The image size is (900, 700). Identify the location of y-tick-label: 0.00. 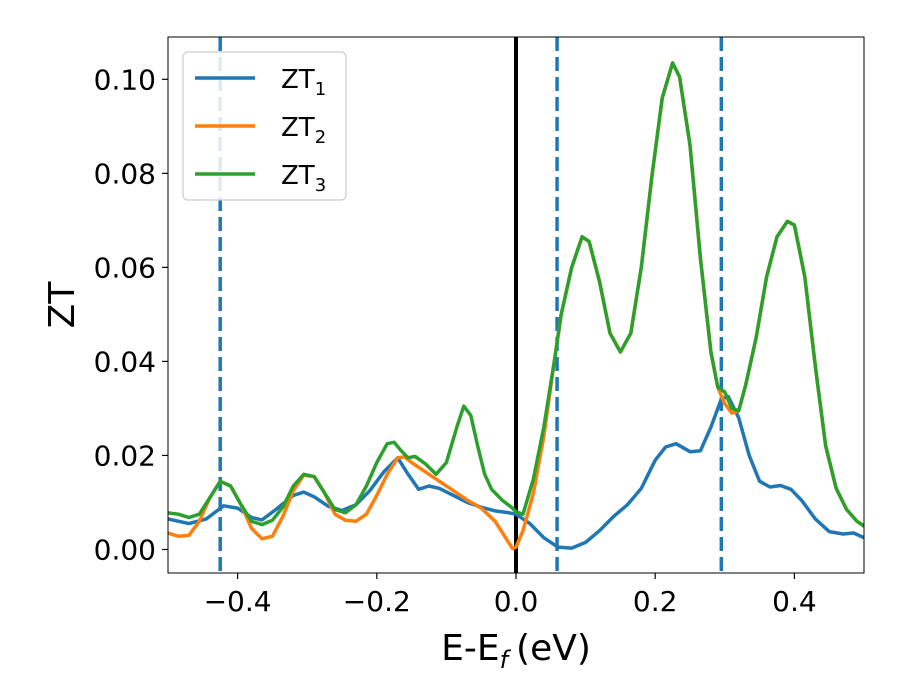
(125, 549).